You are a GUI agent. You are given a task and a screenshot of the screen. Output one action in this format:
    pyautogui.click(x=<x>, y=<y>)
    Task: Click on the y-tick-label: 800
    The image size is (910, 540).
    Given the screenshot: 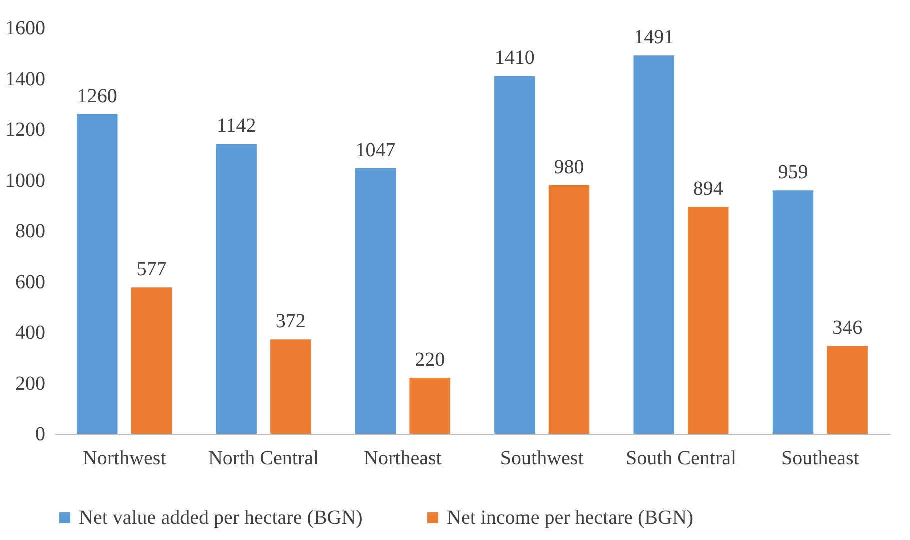 What is the action you would take?
    pyautogui.click(x=31, y=231)
    